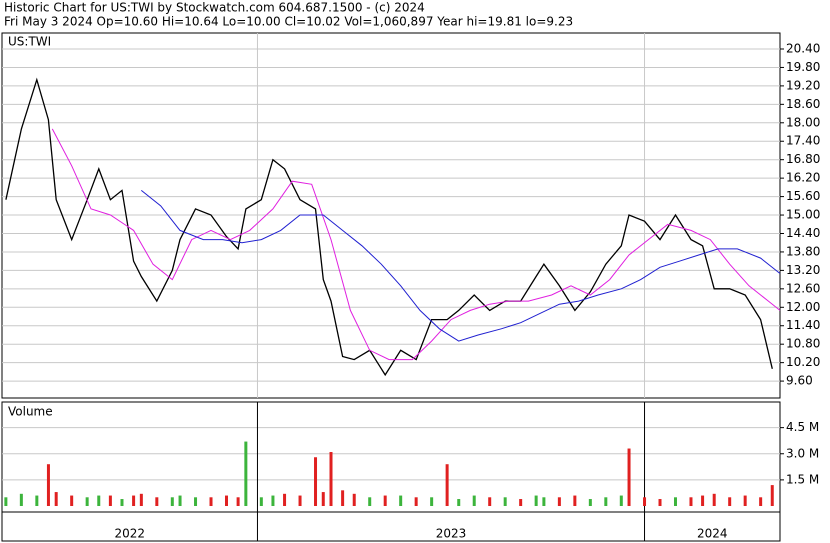 This screenshot has height=543, width=830. What do you see at coordinates (803, 307) in the screenshot?
I see `y-tick-label: 12.00` at bounding box center [803, 307].